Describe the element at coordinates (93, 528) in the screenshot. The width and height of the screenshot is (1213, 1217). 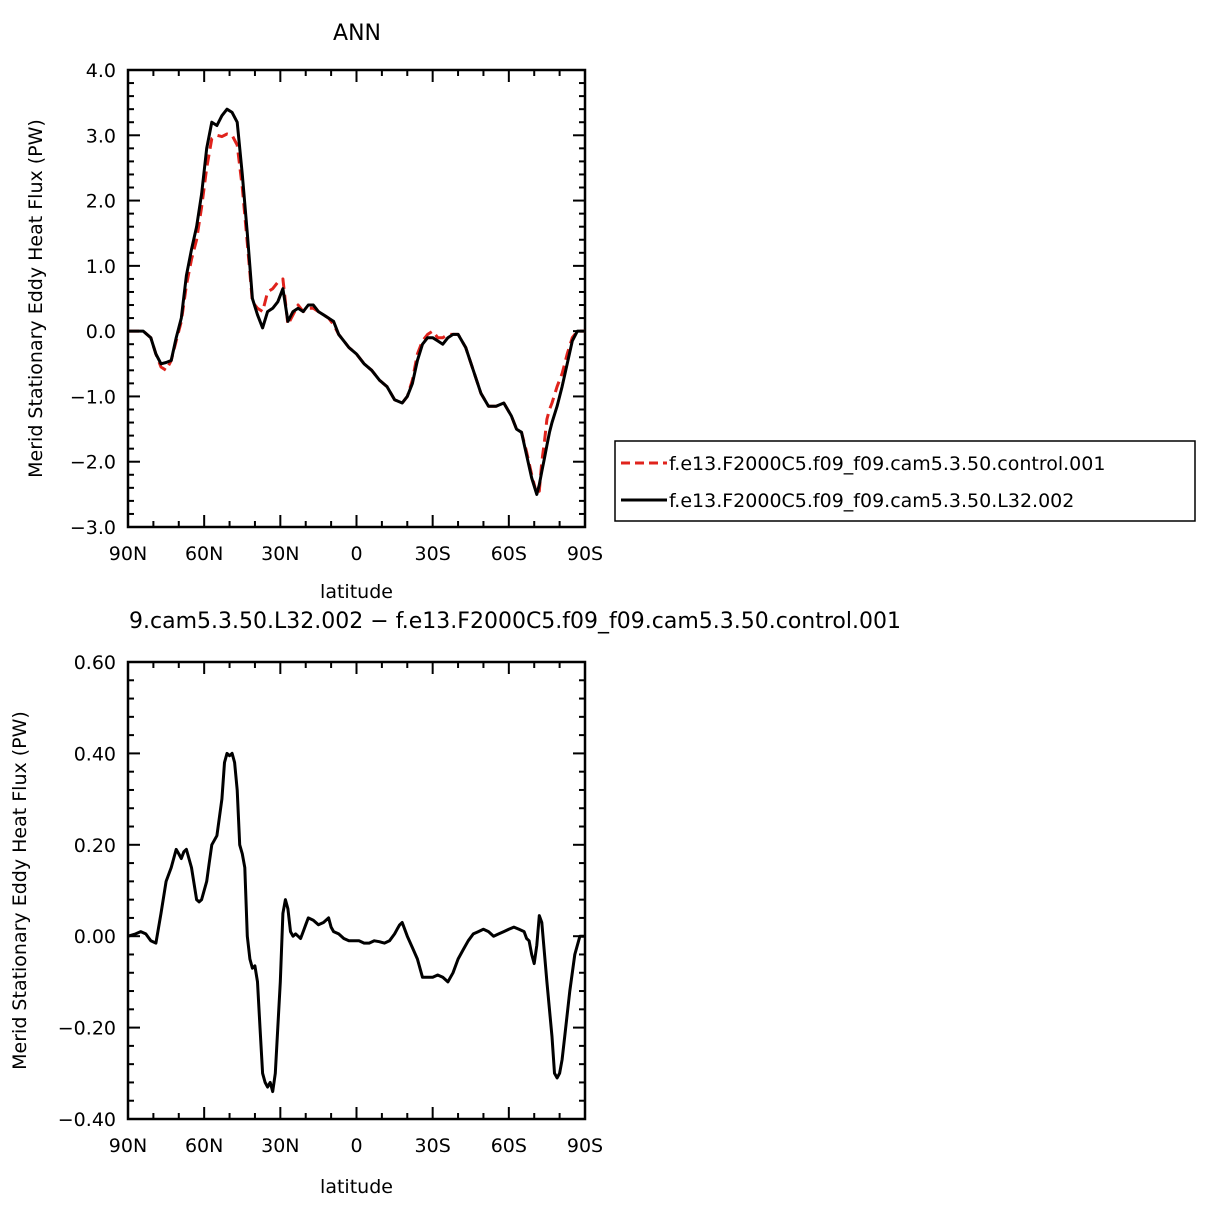
I see `y-tick-label: −3.0` at that location.